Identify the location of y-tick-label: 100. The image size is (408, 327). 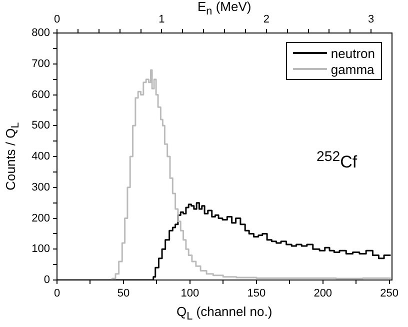
(41, 249).